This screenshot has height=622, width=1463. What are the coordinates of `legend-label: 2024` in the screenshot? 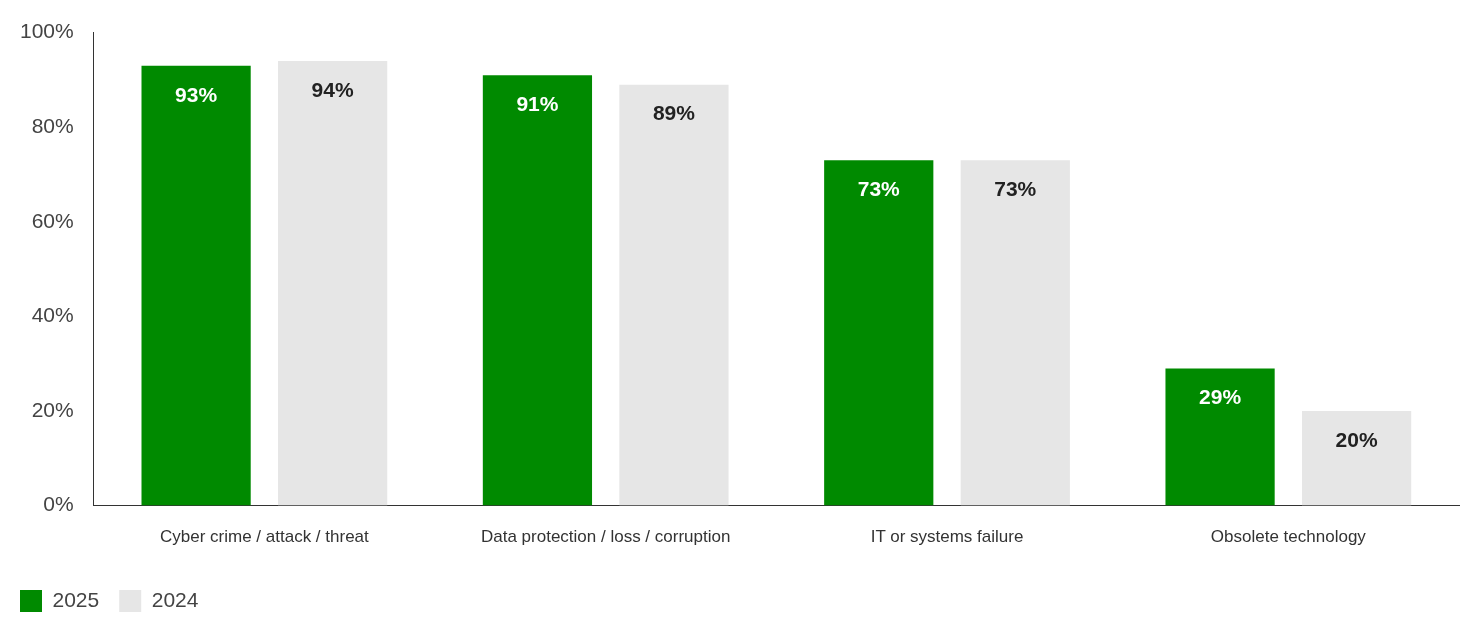 It's located at (175, 599).